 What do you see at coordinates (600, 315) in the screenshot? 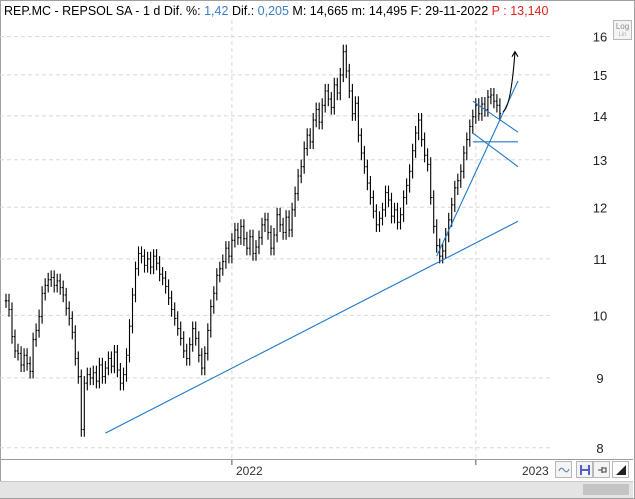
I see `y-tick-label-10: 10` at bounding box center [600, 315].